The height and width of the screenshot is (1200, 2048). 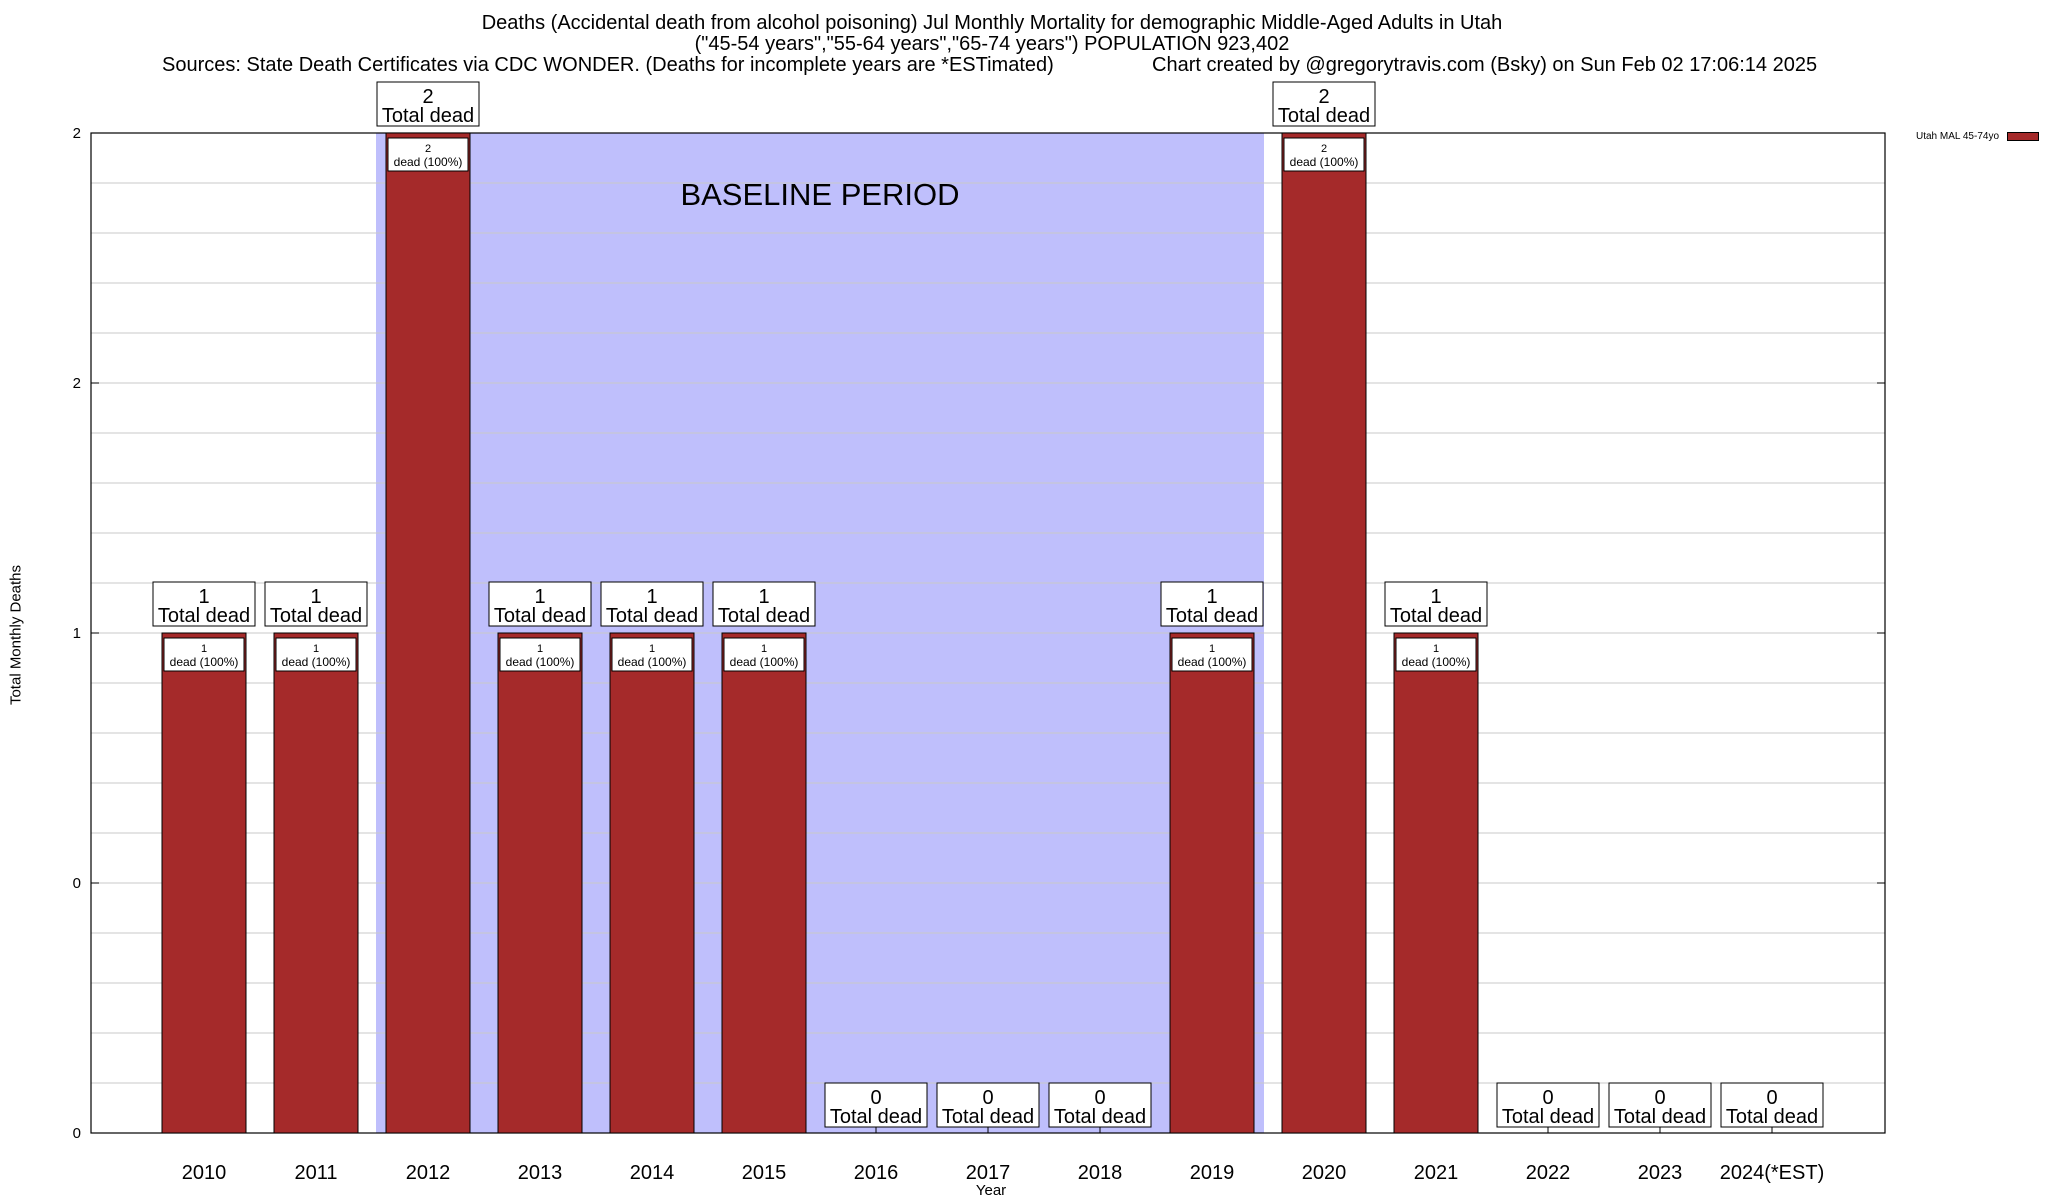 What do you see at coordinates (1212, 1173) in the screenshot?
I see `x-tick-label: 2019` at bounding box center [1212, 1173].